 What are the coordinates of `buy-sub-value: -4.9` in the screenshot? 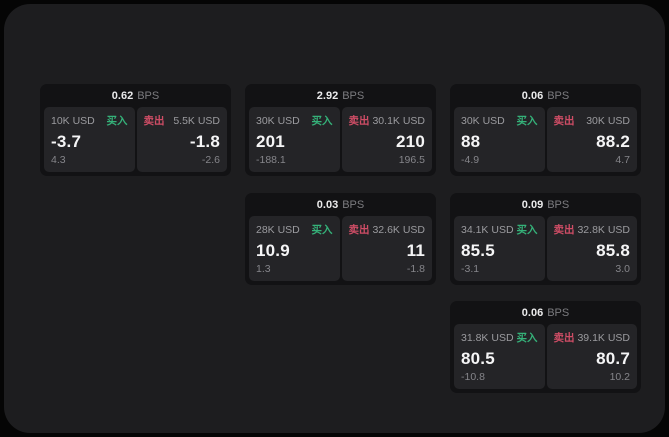 It's located at (470, 159).